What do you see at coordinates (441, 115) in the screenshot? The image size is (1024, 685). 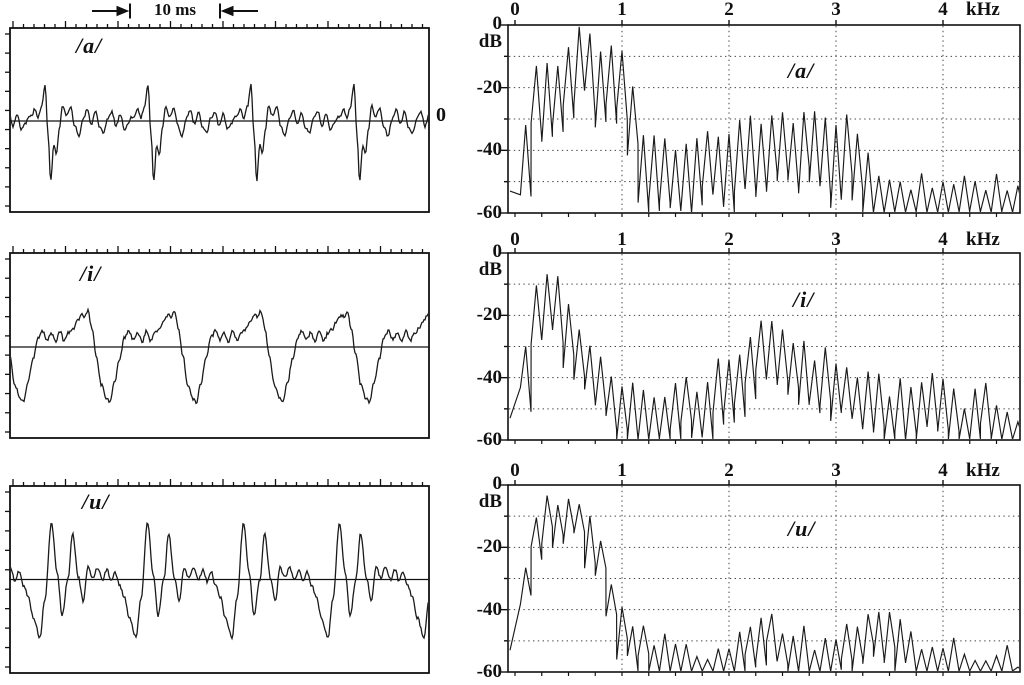 I see `waveform-zero-label: 0` at bounding box center [441, 115].